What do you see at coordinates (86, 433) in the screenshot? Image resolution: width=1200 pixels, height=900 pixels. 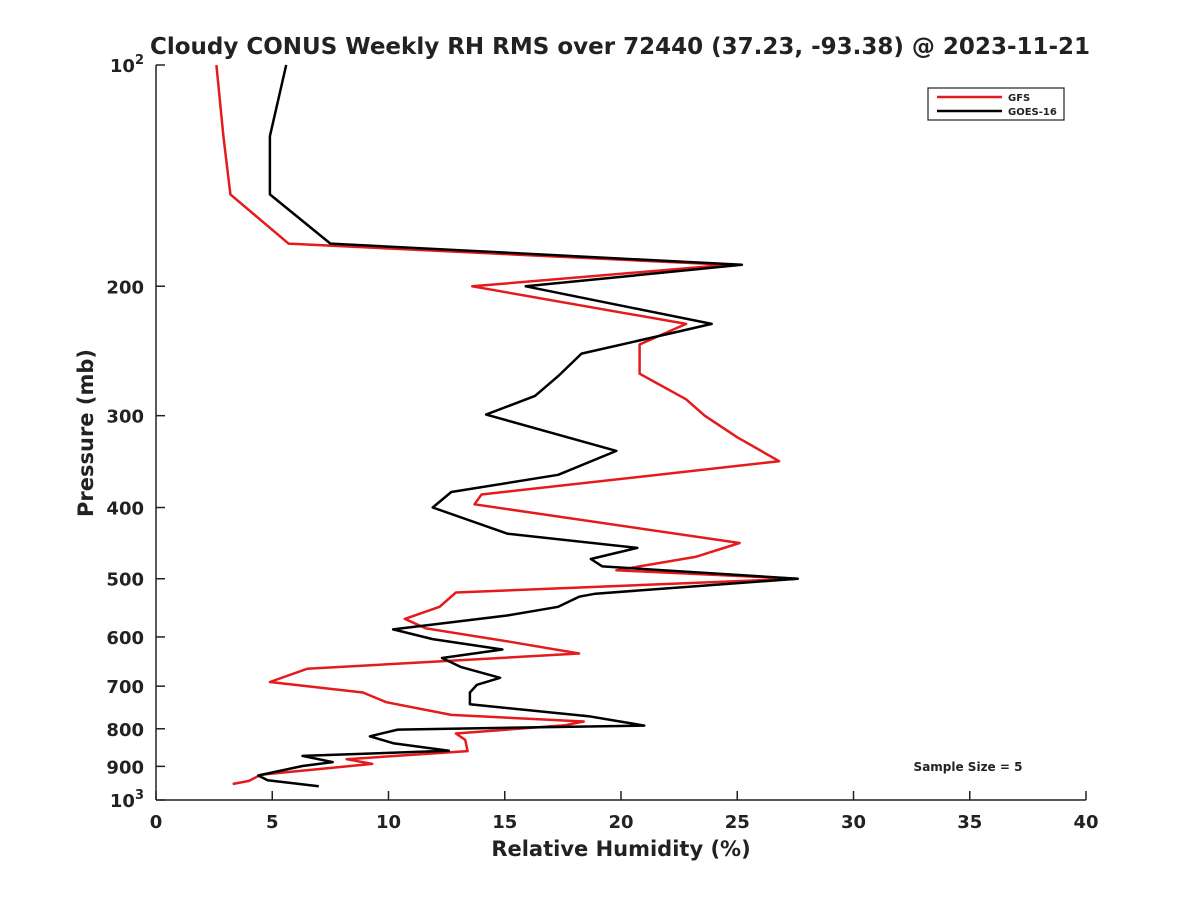 I see `y-axis-label: Pressure (mb)` at bounding box center [86, 433].